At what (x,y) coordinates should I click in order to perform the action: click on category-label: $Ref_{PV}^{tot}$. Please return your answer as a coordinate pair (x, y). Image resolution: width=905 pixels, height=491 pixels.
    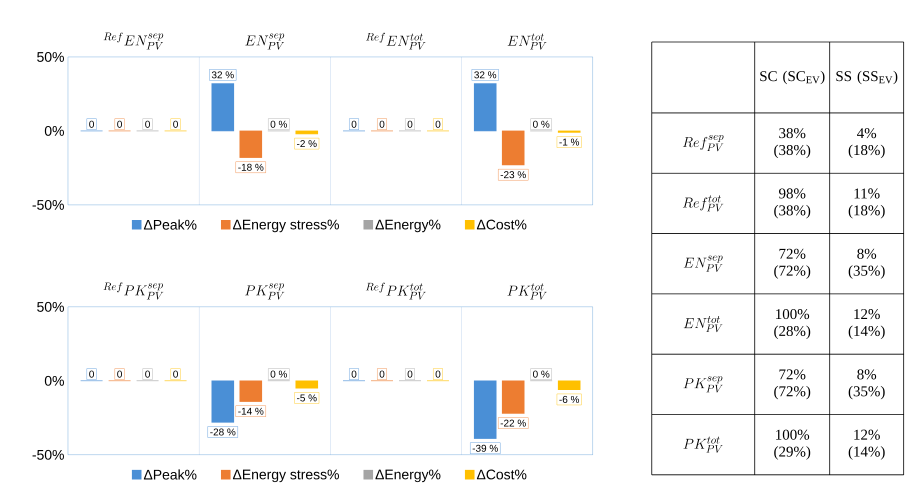
    Looking at the image, I should click on (703, 204).